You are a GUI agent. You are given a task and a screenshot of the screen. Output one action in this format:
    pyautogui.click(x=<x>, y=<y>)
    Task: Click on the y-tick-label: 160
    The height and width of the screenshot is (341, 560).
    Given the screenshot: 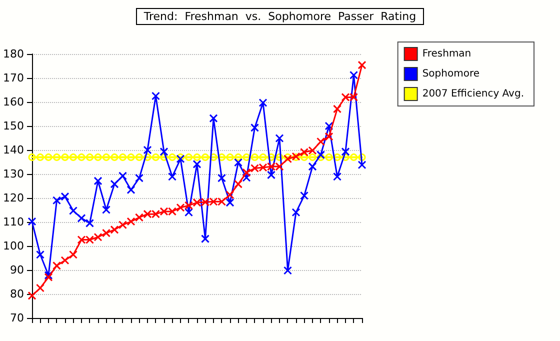 What is the action you would take?
    pyautogui.click(x=13, y=102)
    